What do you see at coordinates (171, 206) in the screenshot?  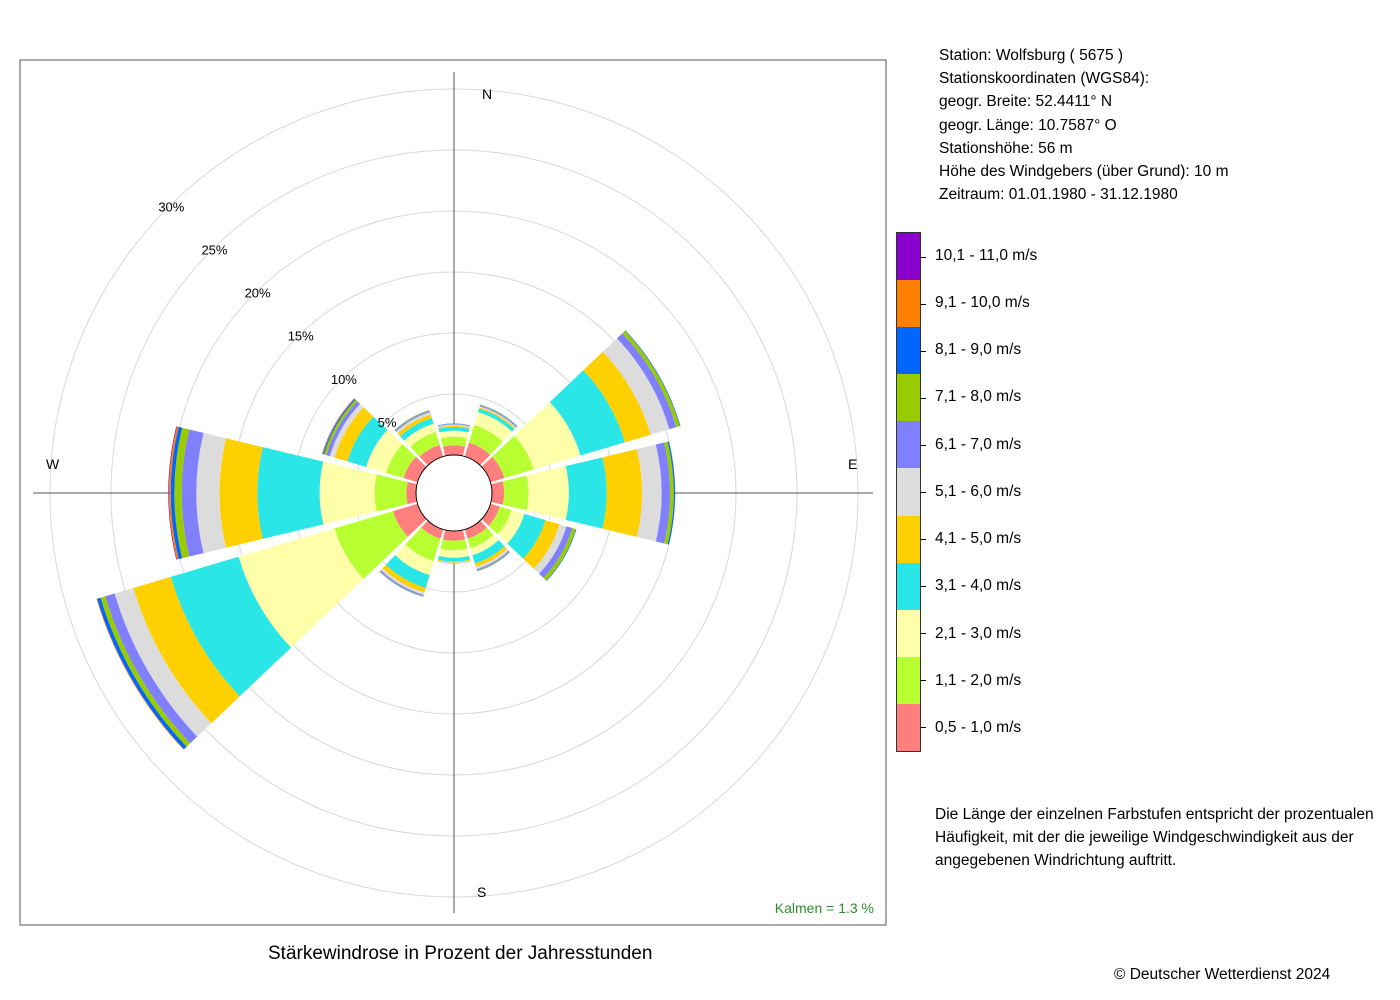 I see `radial-tick-label: 30%` at bounding box center [171, 206].